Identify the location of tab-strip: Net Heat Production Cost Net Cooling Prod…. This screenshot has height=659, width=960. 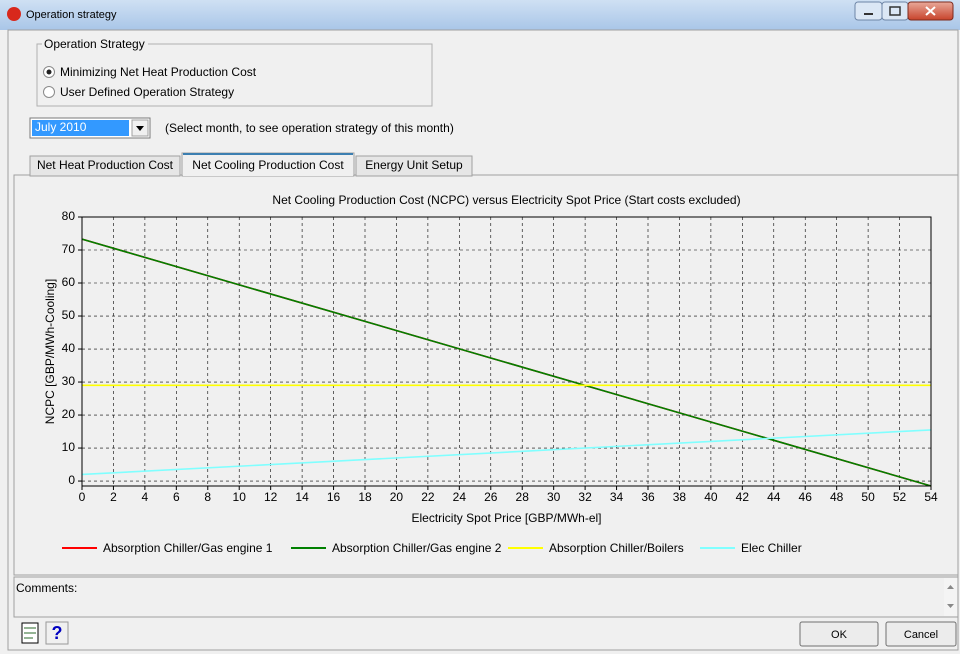
(251, 164).